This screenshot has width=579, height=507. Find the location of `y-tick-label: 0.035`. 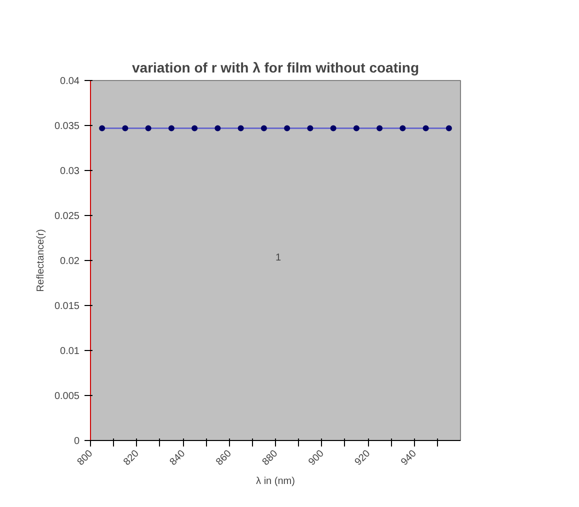

y-tick-label: 0.035 is located at coordinates (67, 126).